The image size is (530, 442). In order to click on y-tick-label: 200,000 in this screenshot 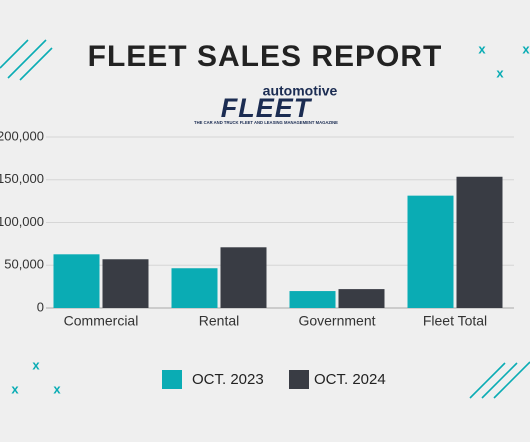, I will do `click(22, 135)`.